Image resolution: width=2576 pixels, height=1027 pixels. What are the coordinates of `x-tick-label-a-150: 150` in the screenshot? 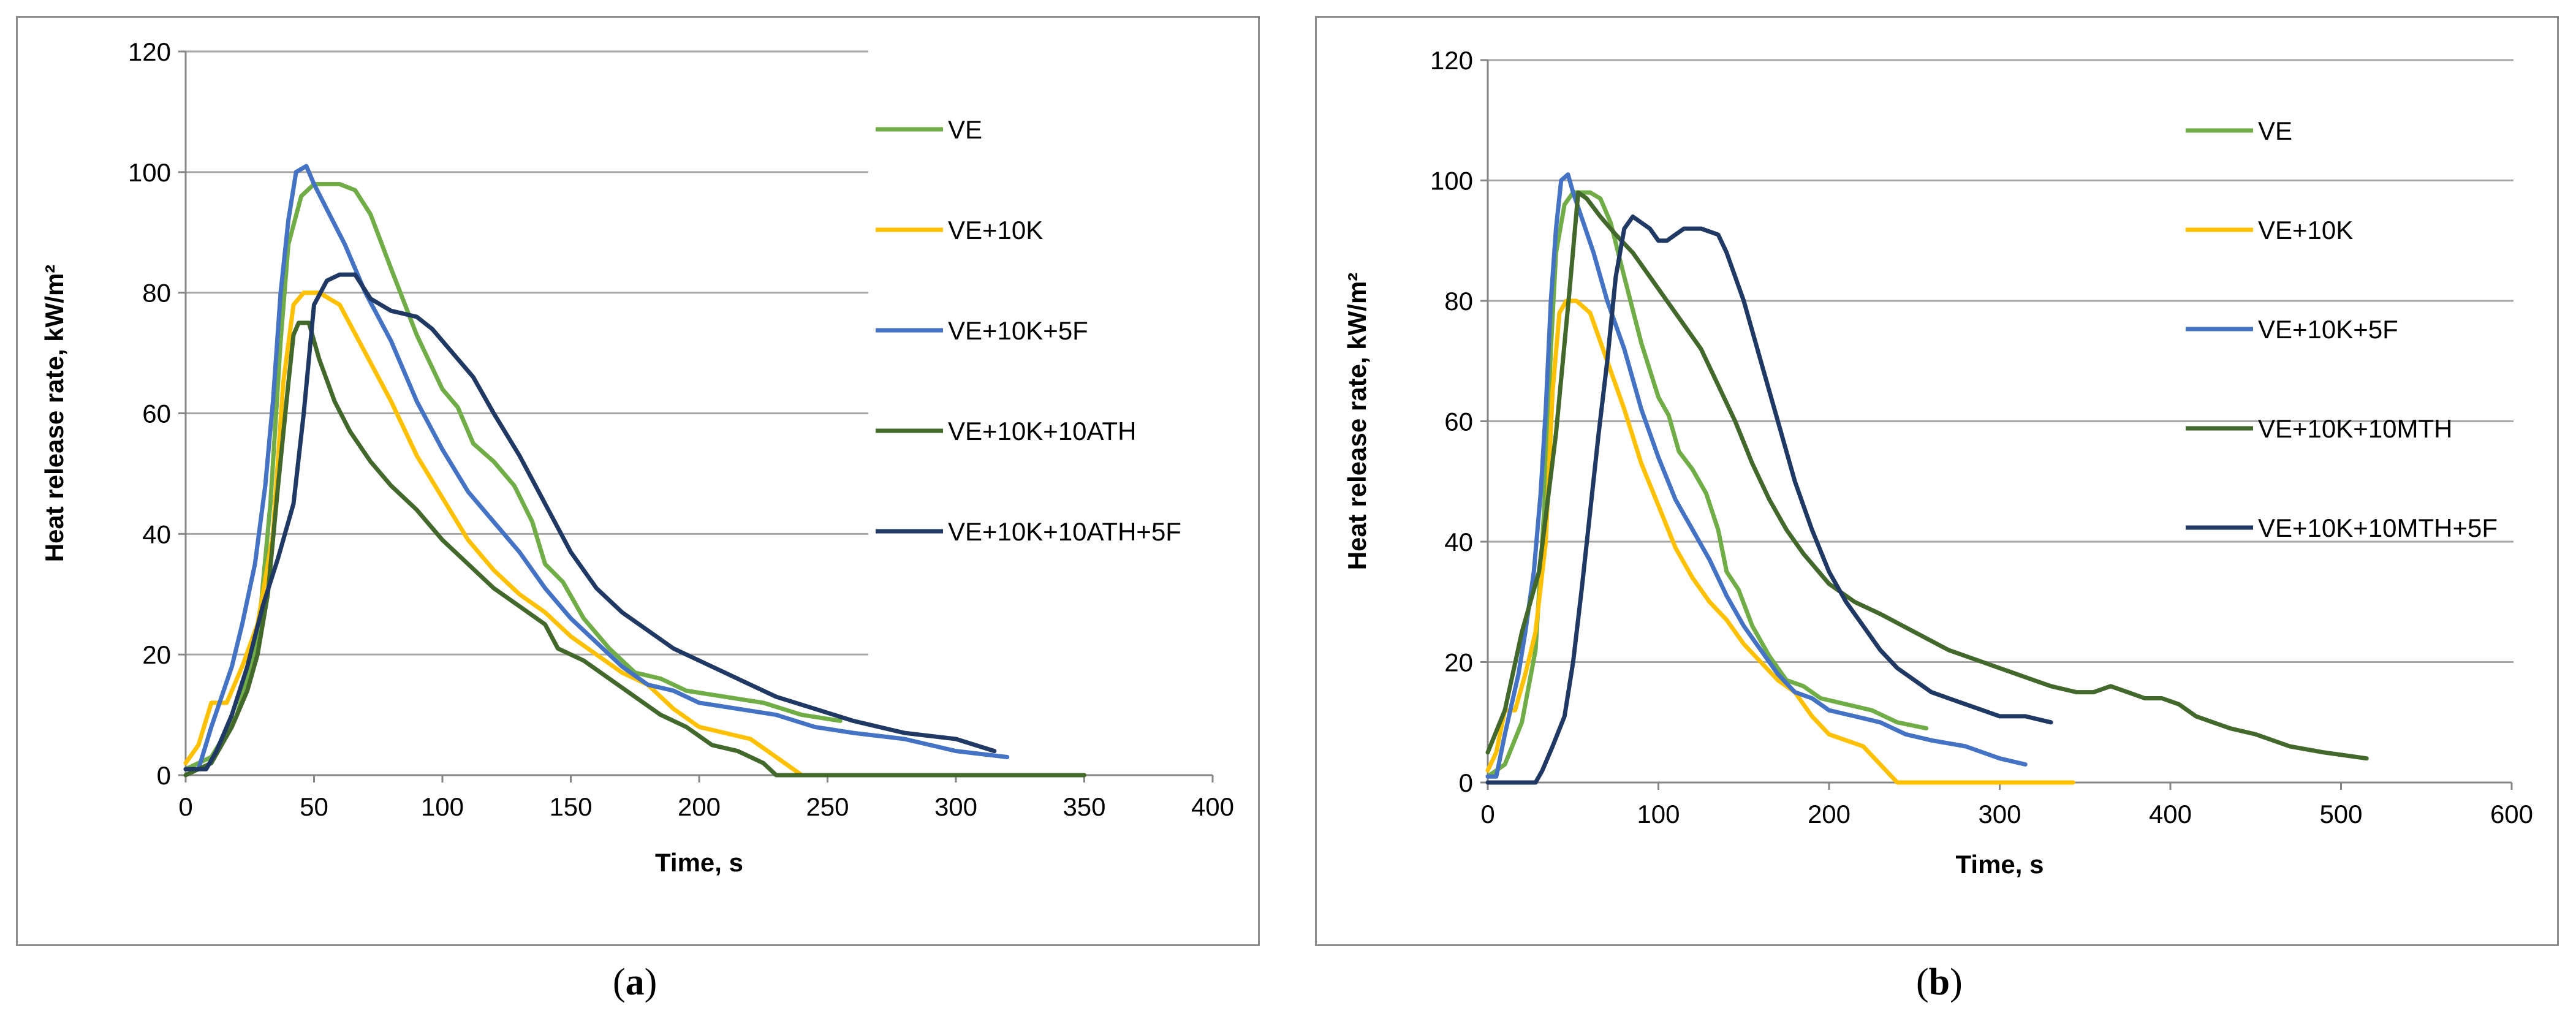 It's located at (570, 806).